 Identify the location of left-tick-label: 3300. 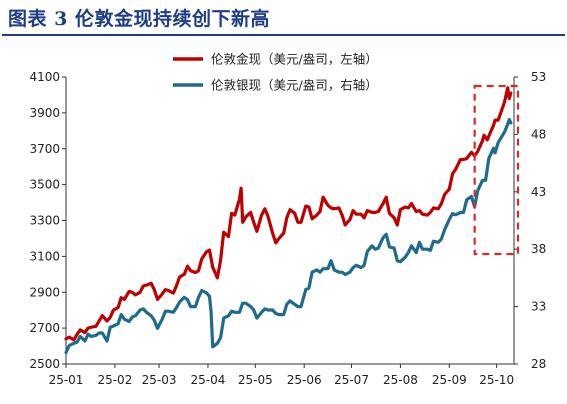
(44, 221).